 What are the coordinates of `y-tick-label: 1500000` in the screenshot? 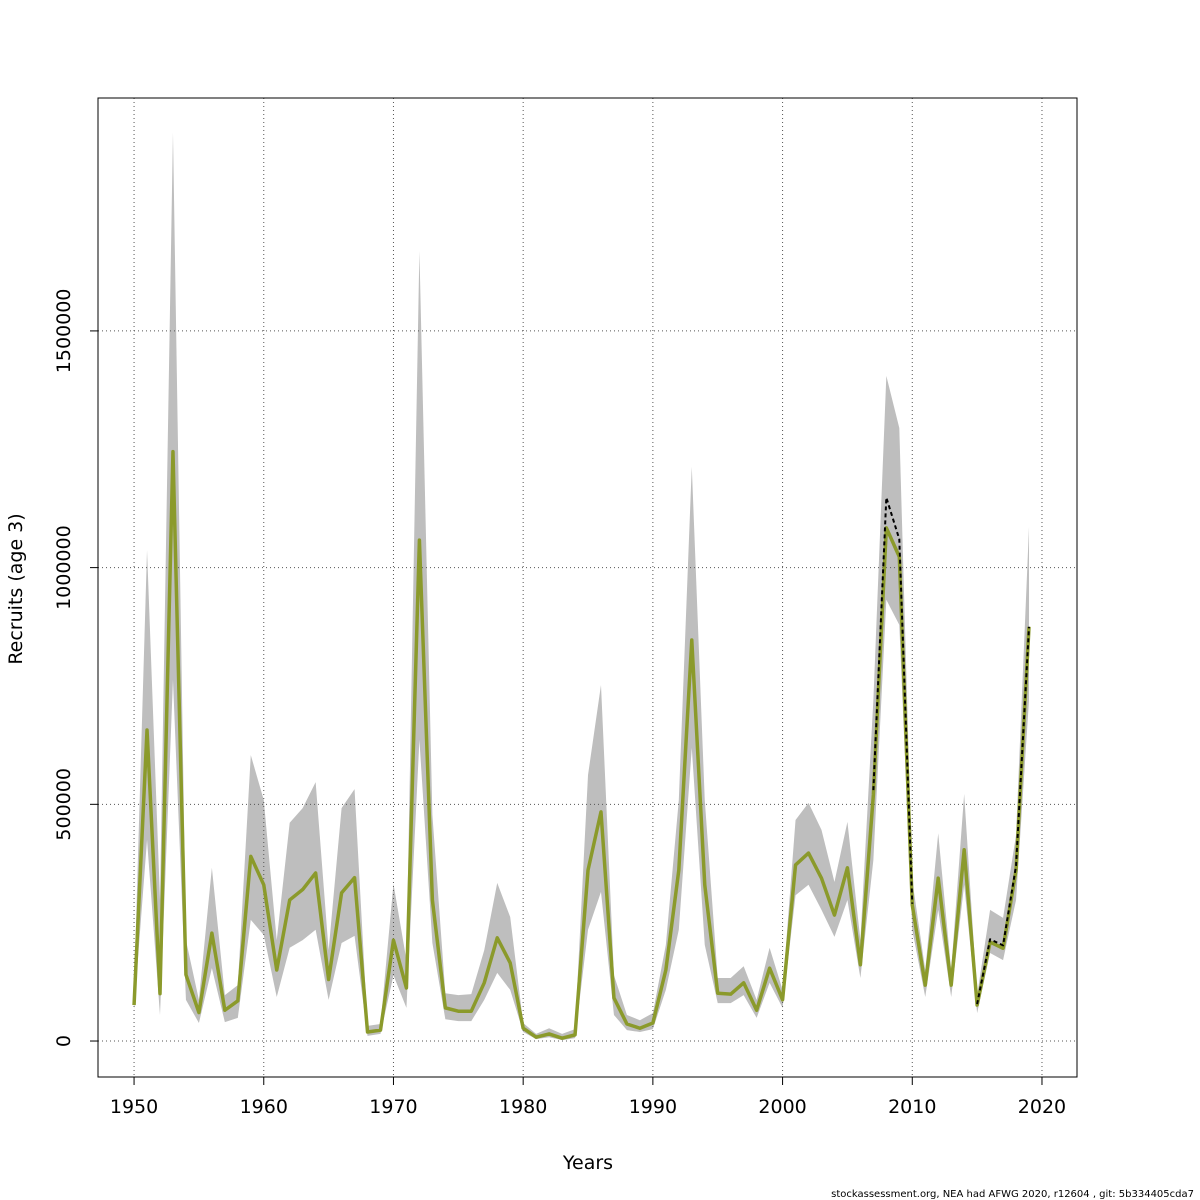 It's located at (64, 331).